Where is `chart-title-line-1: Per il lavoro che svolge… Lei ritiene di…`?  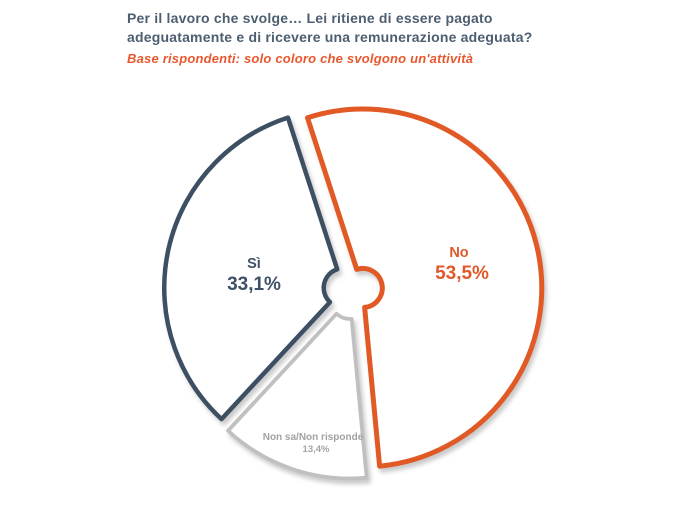
chart-title-line-1: Per il lavoro che svolge… Lei ritiene di… is located at coordinates (310, 18).